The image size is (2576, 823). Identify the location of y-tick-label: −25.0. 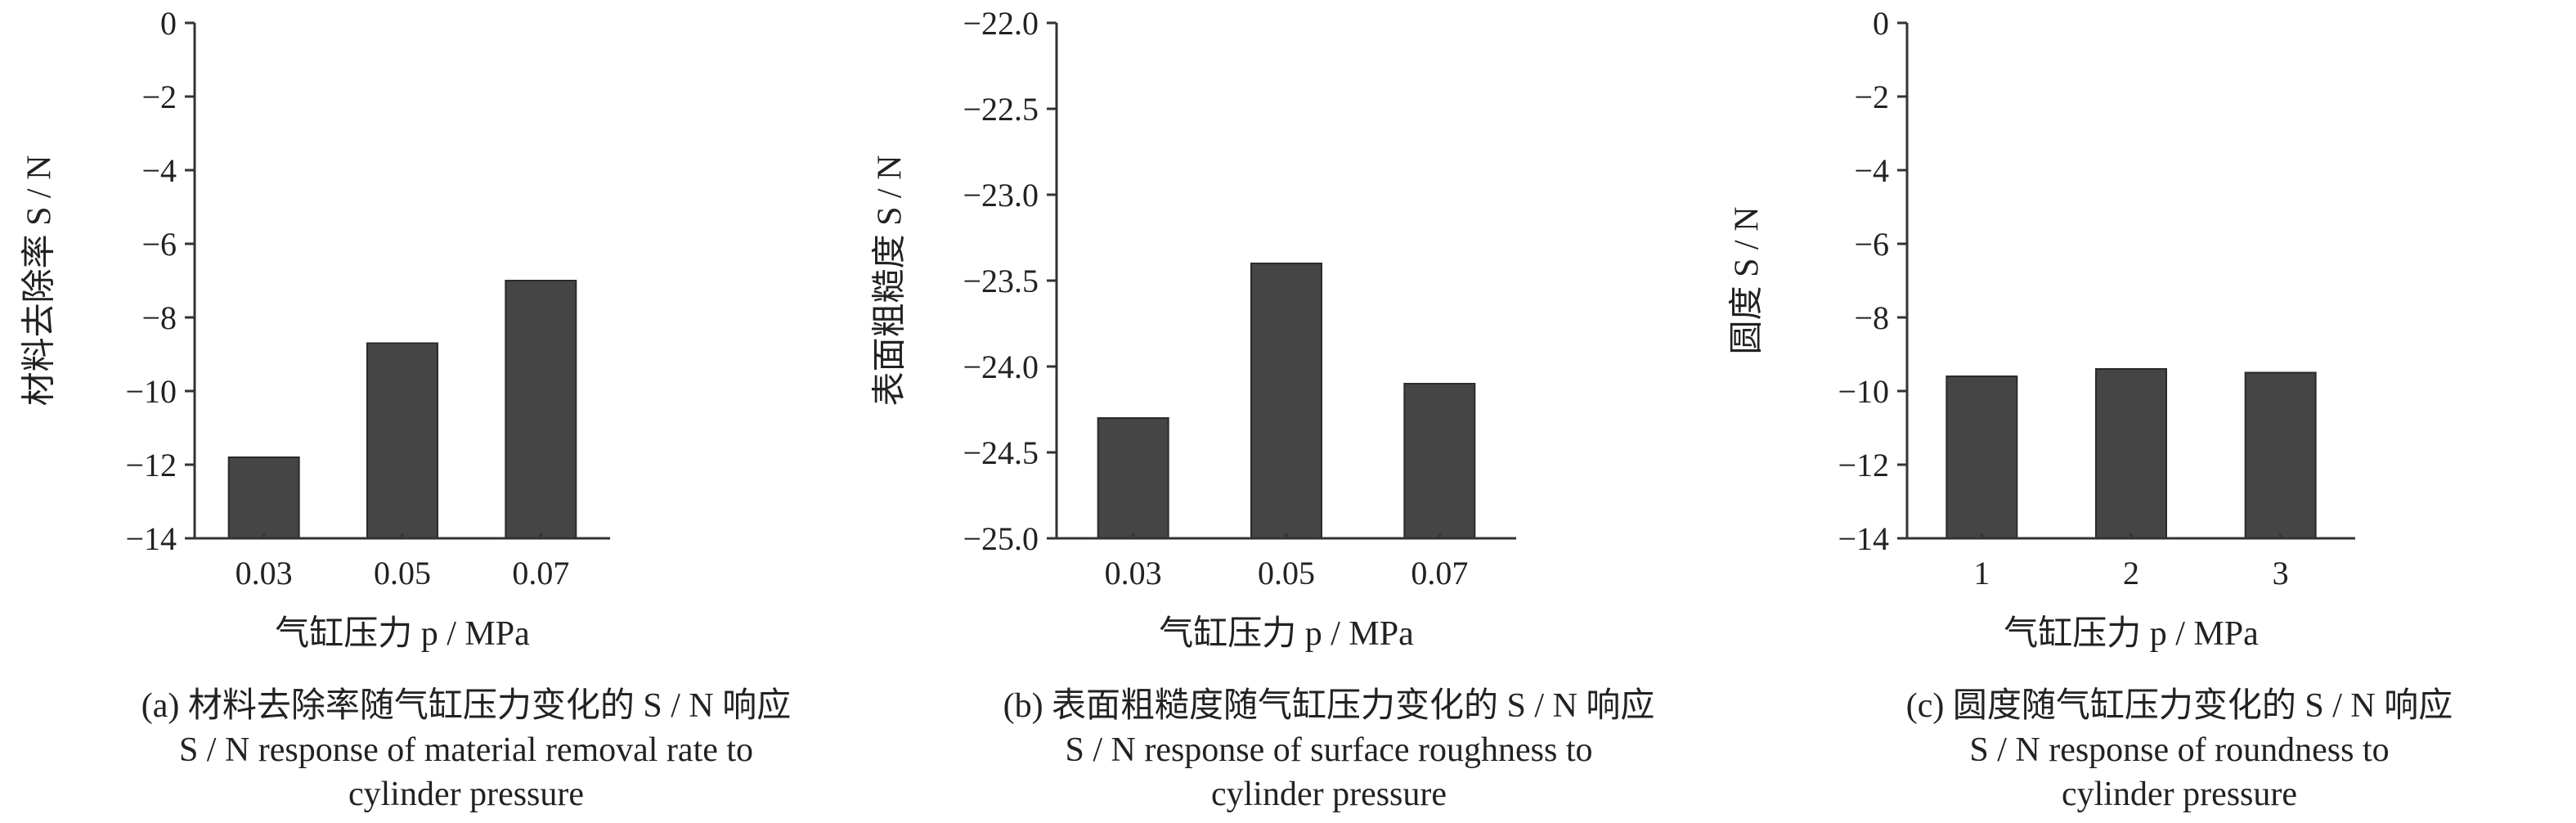
(1001, 538).